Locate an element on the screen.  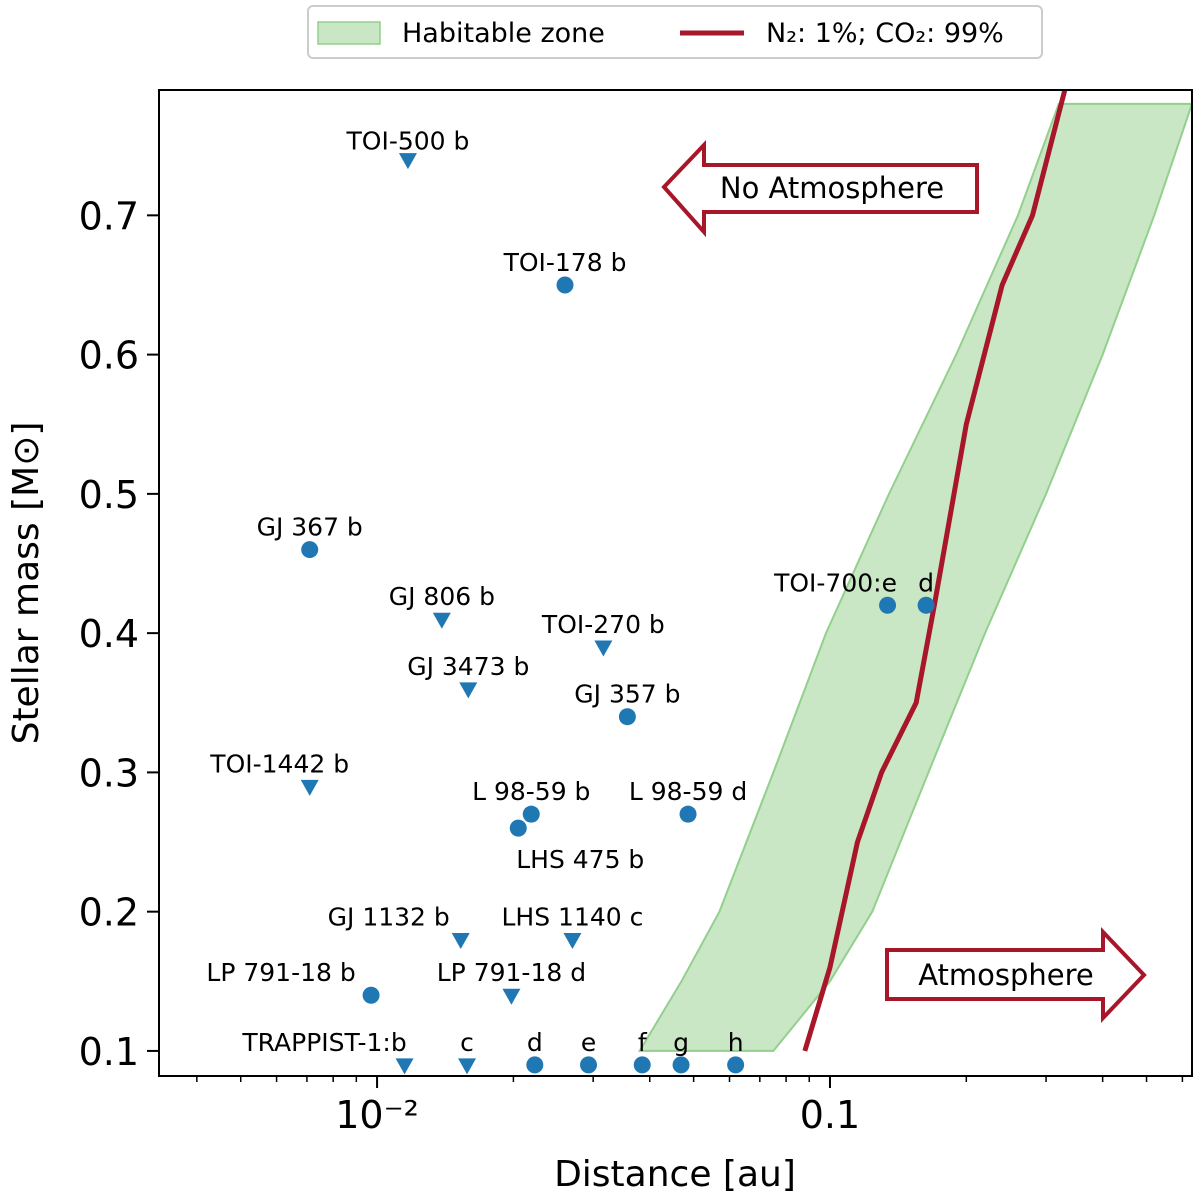
point-label: f is located at coordinates (643, 1042).